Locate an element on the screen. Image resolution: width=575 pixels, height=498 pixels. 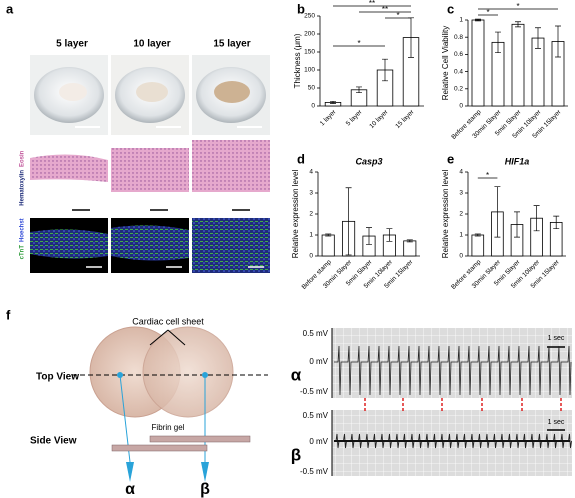
panel-label: f is located at coordinates (8, 314).